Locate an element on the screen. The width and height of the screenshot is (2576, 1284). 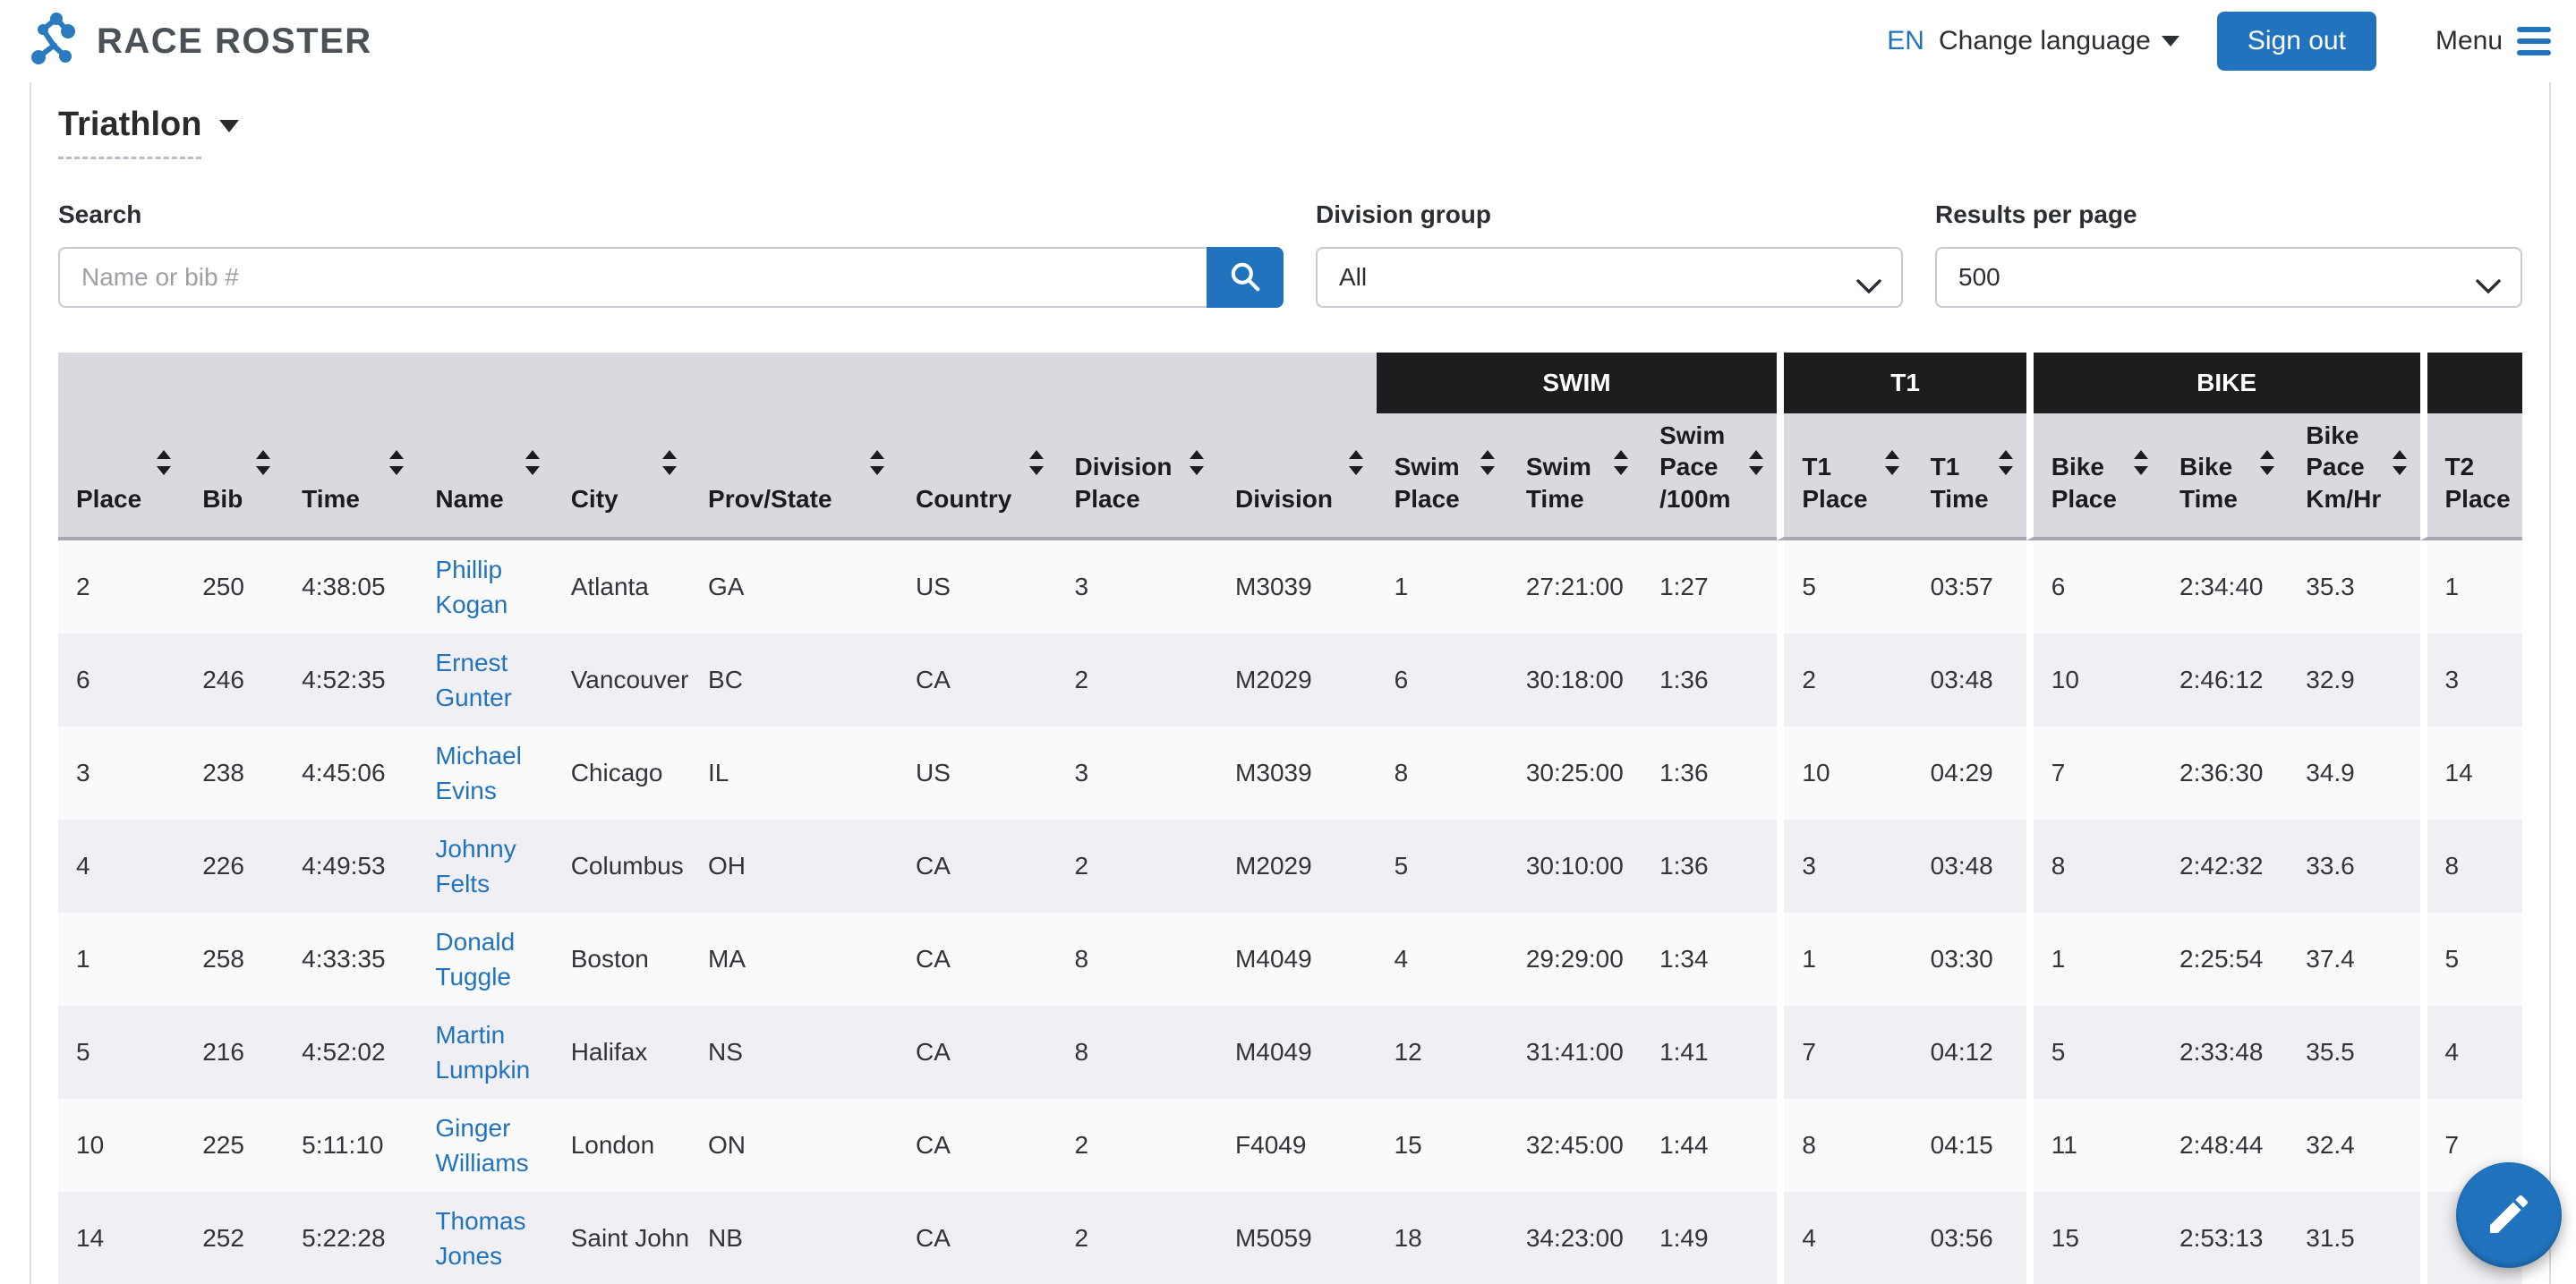
cell-t1-place: 8 is located at coordinates (1845, 1145).